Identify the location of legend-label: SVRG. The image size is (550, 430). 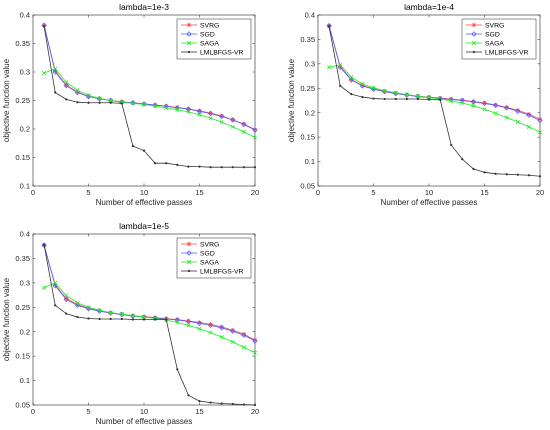
(209, 244).